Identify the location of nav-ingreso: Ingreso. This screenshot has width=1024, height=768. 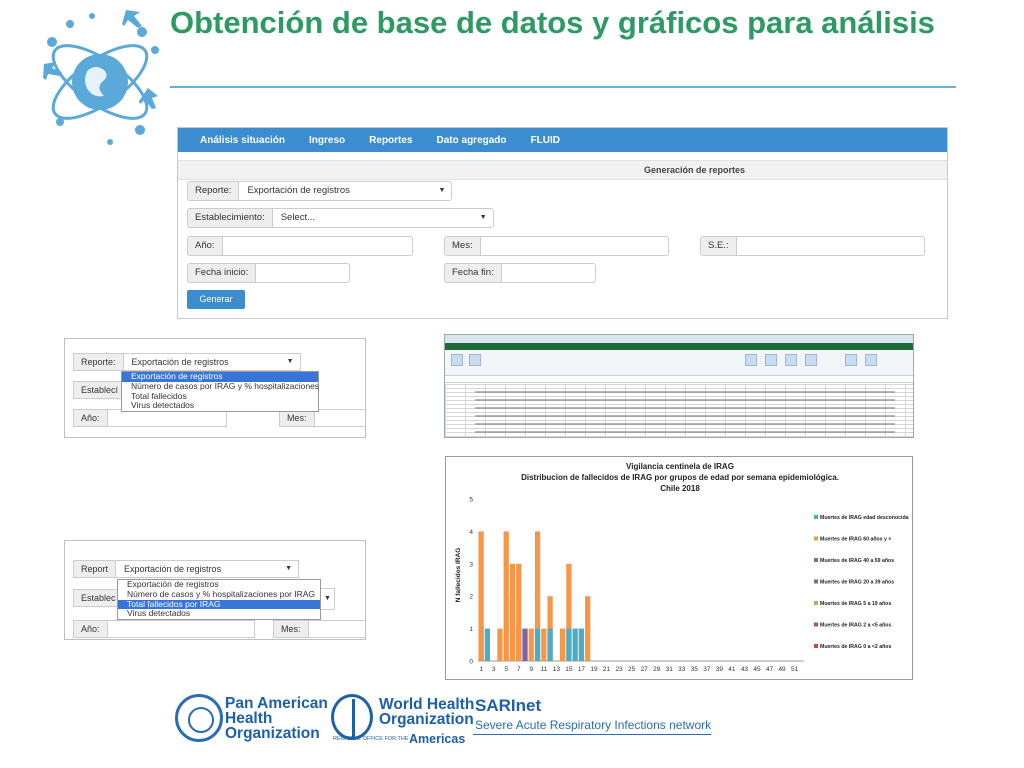
(327, 140).